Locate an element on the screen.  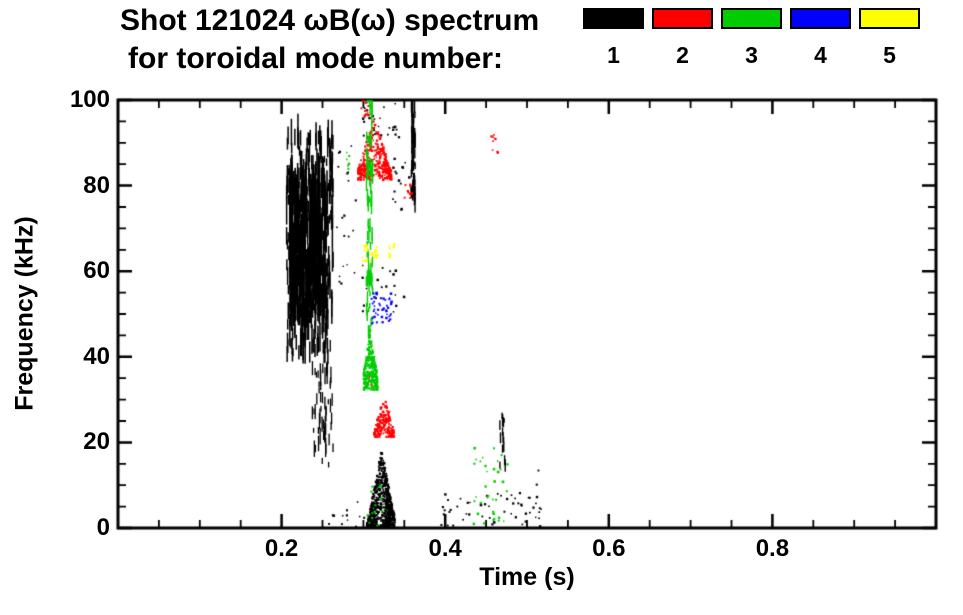
legend-label-mode-3: 3 is located at coordinates (751, 55).